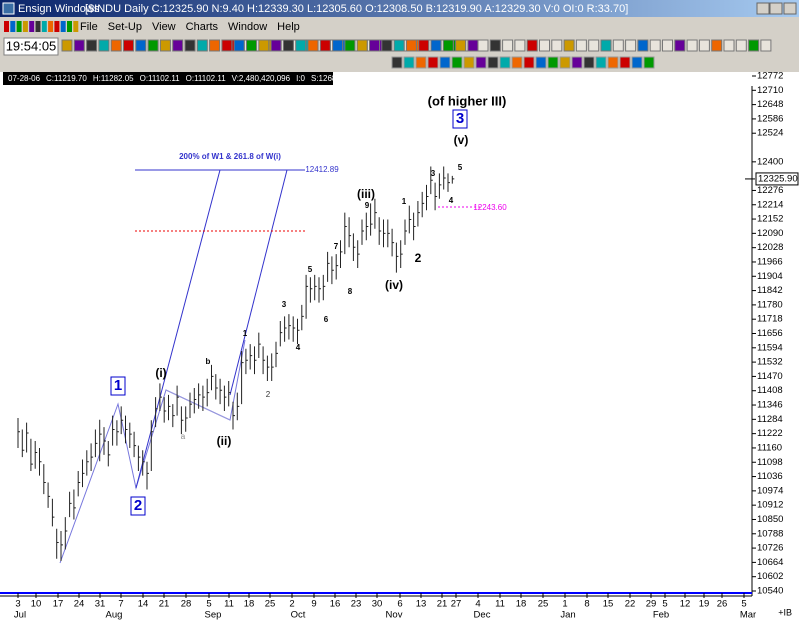 The height and width of the screenshot is (620, 799). I want to click on menu-item: Set-Up, so click(125, 27).